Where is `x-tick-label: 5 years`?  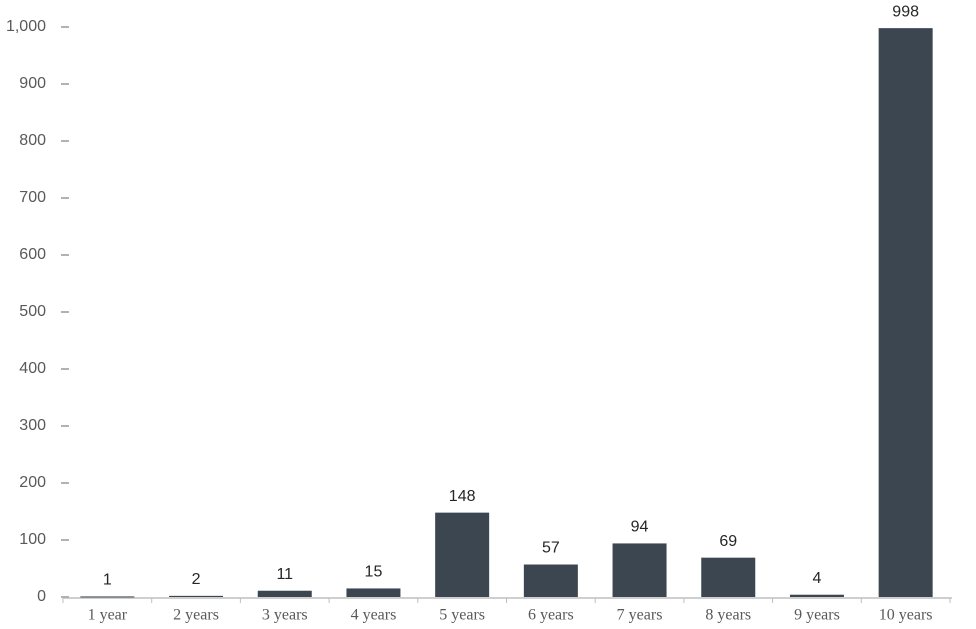 x-tick-label: 5 years is located at coordinates (462, 615).